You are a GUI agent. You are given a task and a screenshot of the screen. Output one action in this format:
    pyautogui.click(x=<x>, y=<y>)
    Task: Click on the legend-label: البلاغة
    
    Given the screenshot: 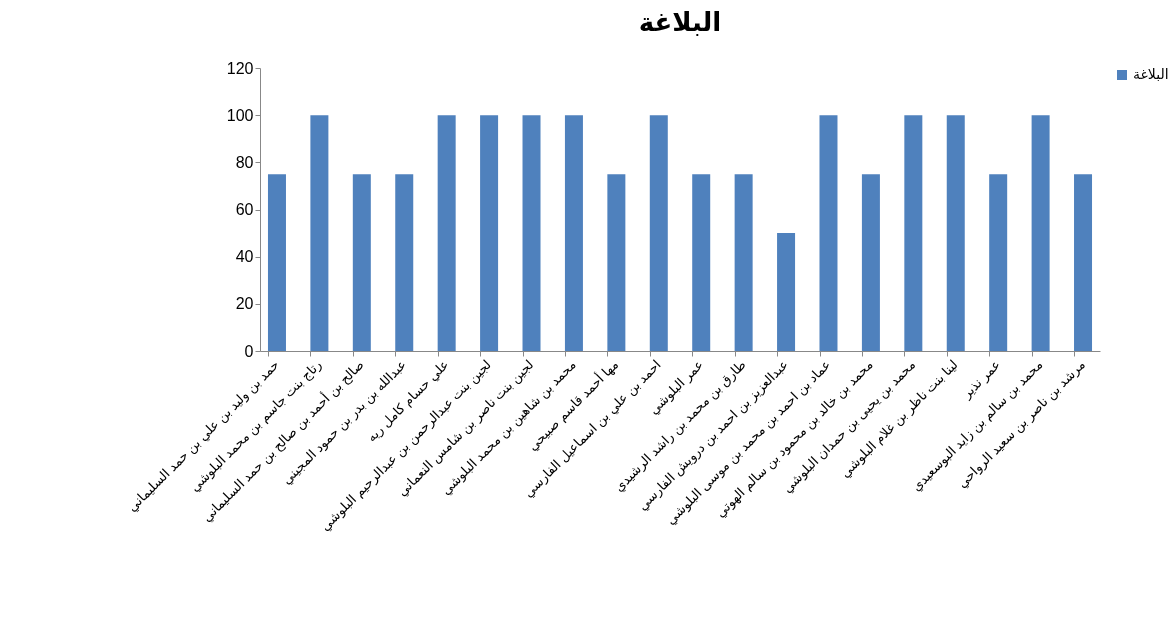 What is the action you would take?
    pyautogui.click(x=1151, y=74)
    